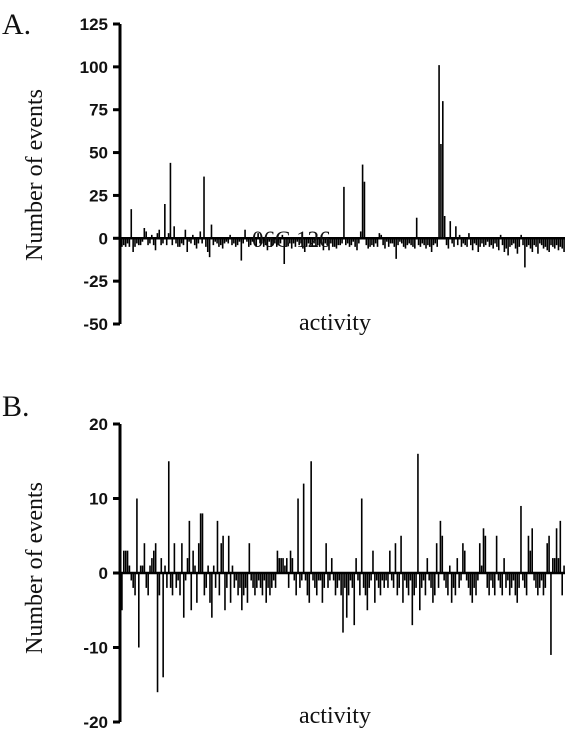 The height and width of the screenshot is (732, 566). Describe the element at coordinates (98, 195) in the screenshot. I see `y-tick-label: 25` at that location.